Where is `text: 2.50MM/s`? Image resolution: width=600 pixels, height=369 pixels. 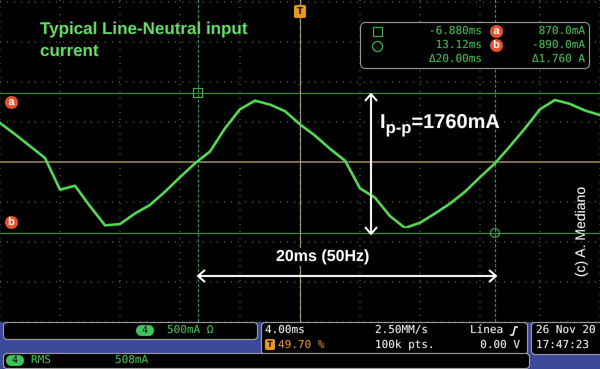
text: 2.50MM/s is located at coordinates (401, 329).